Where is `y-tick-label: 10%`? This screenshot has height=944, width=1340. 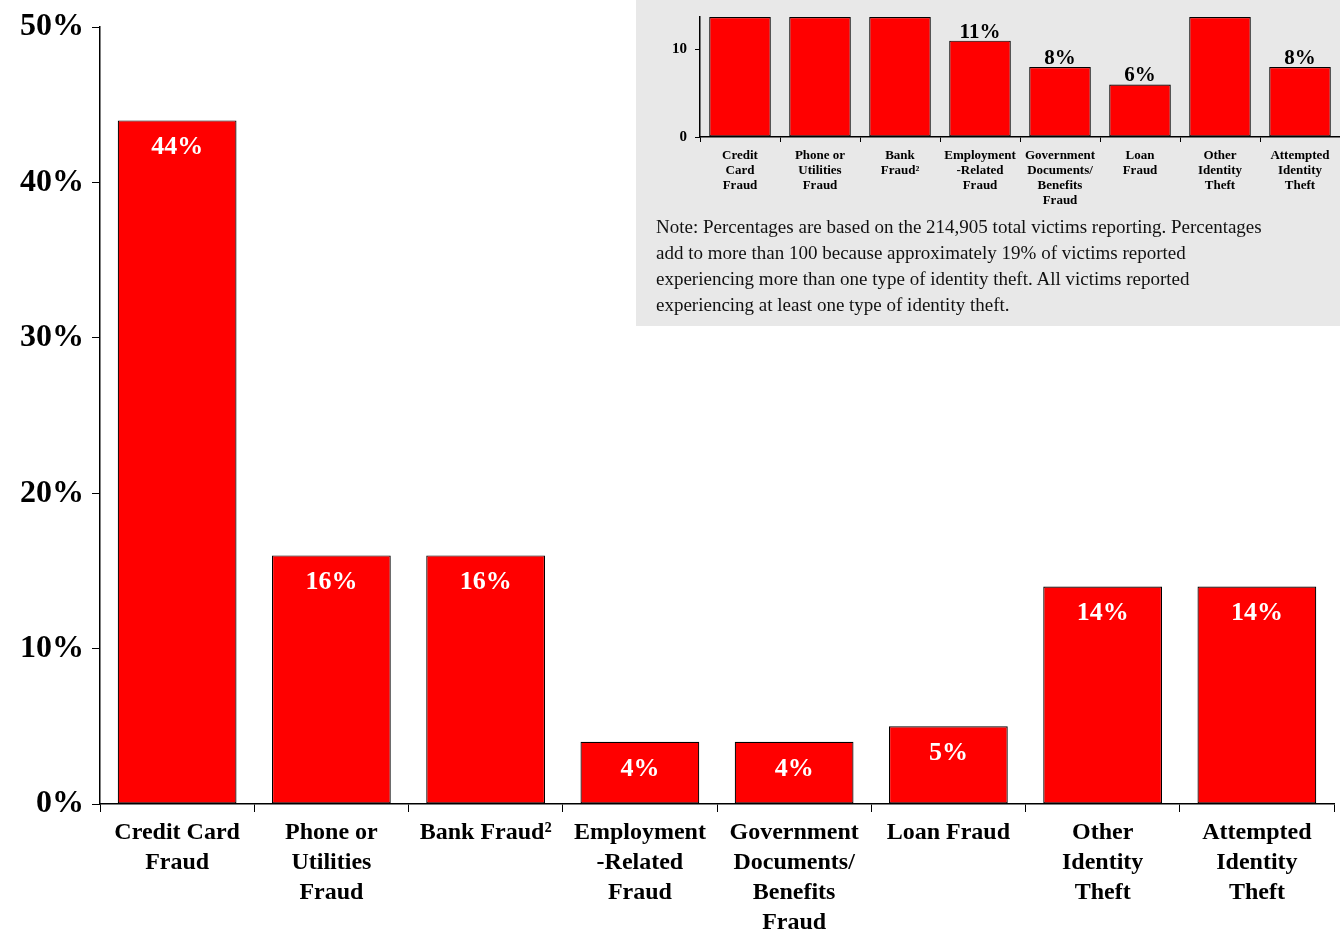
y-tick-label: 10% is located at coordinates (52, 645).